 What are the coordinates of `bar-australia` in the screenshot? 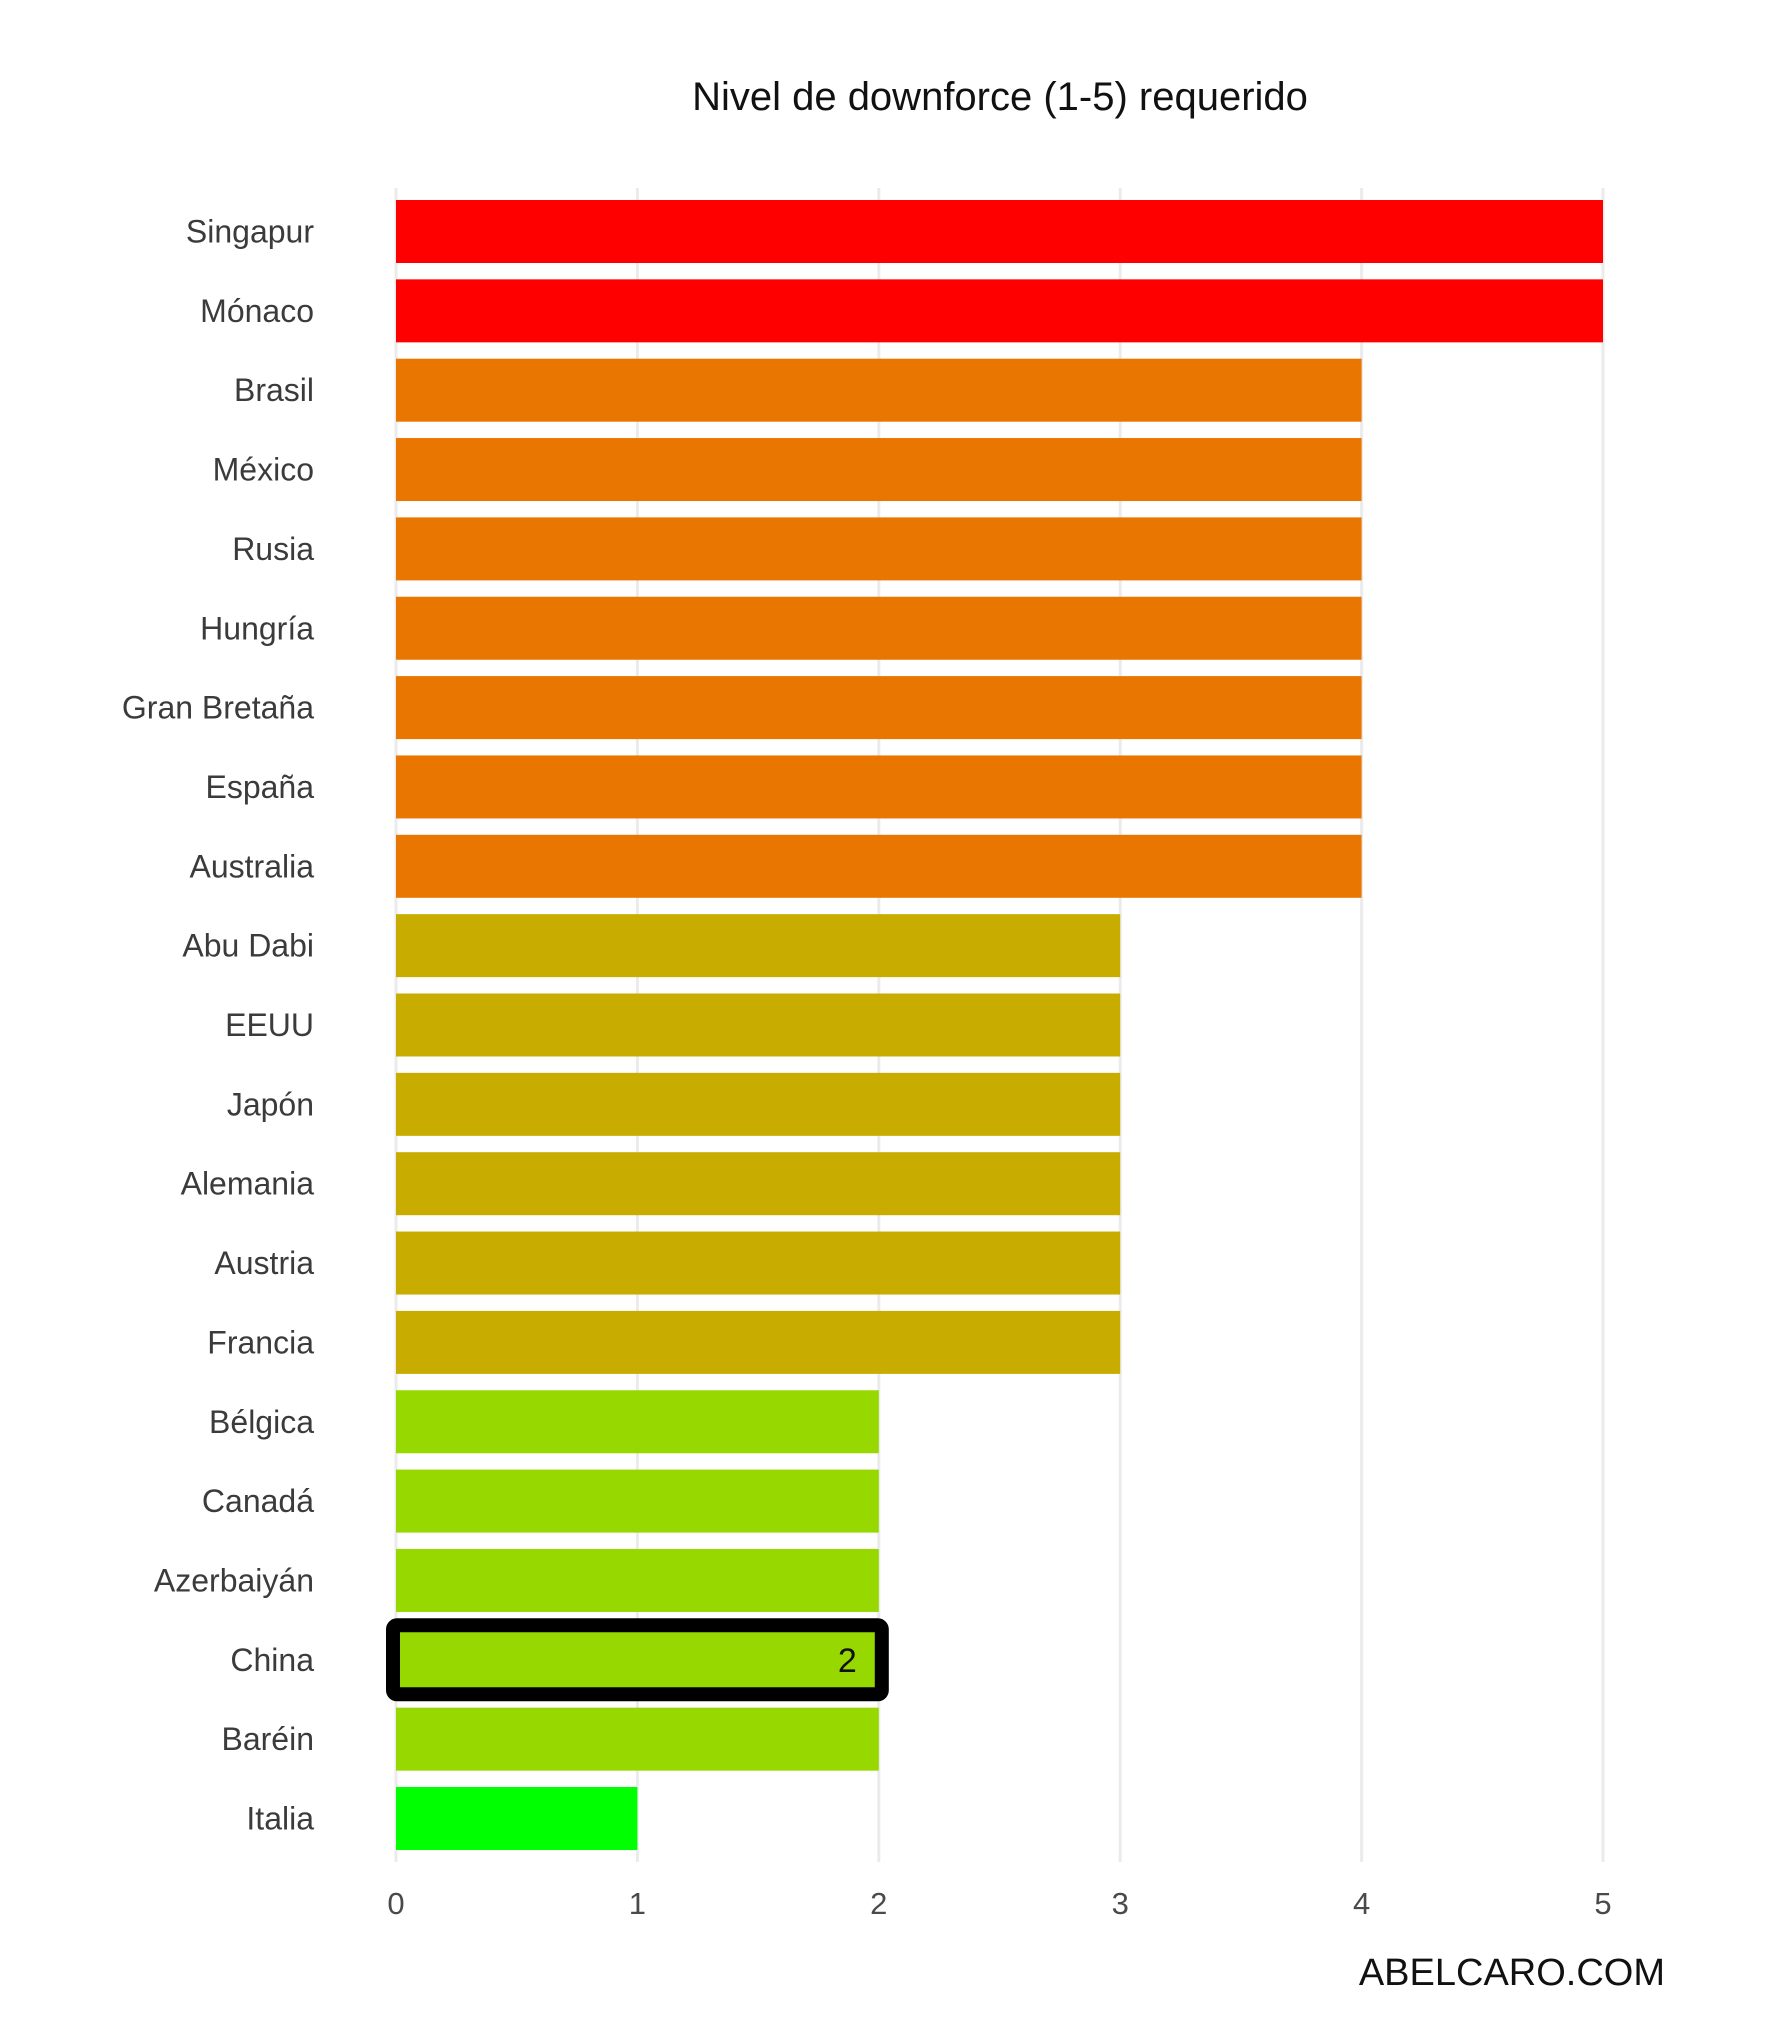 It's located at (879, 866).